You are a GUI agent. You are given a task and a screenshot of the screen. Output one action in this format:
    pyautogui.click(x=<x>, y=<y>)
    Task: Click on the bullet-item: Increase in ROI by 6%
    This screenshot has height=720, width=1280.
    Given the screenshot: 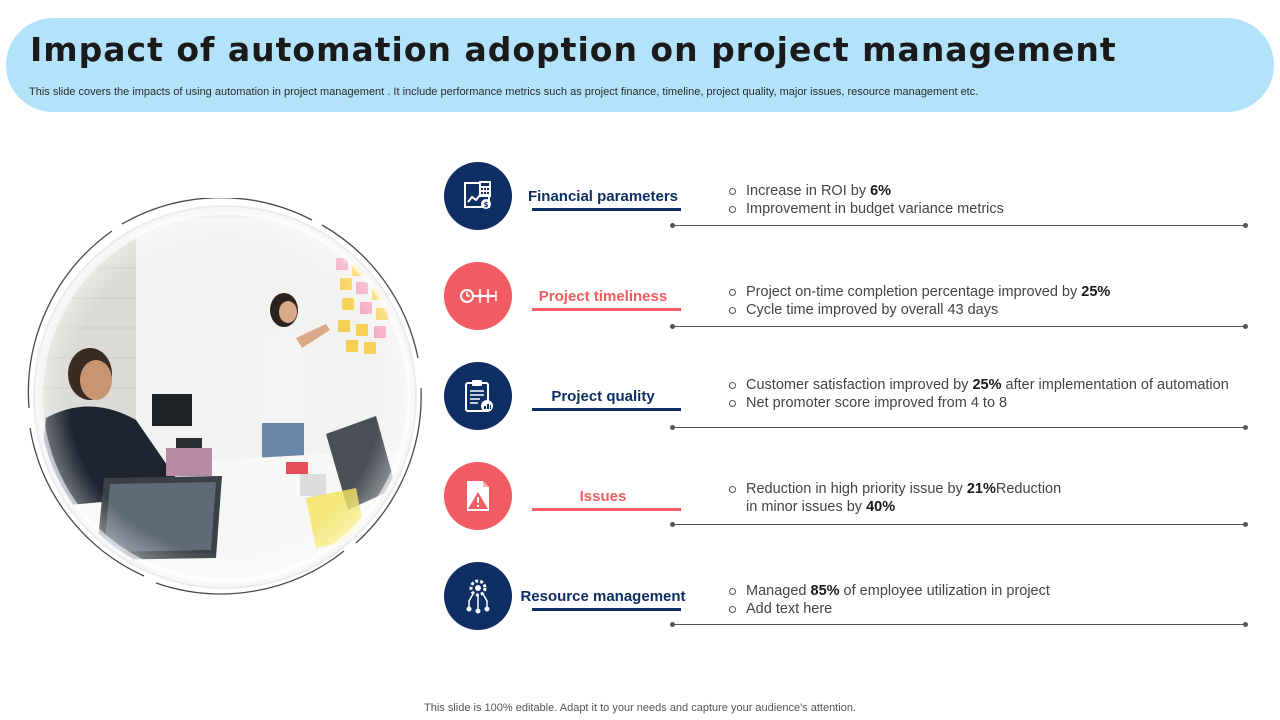 What is the action you would take?
    pyautogui.click(x=988, y=191)
    